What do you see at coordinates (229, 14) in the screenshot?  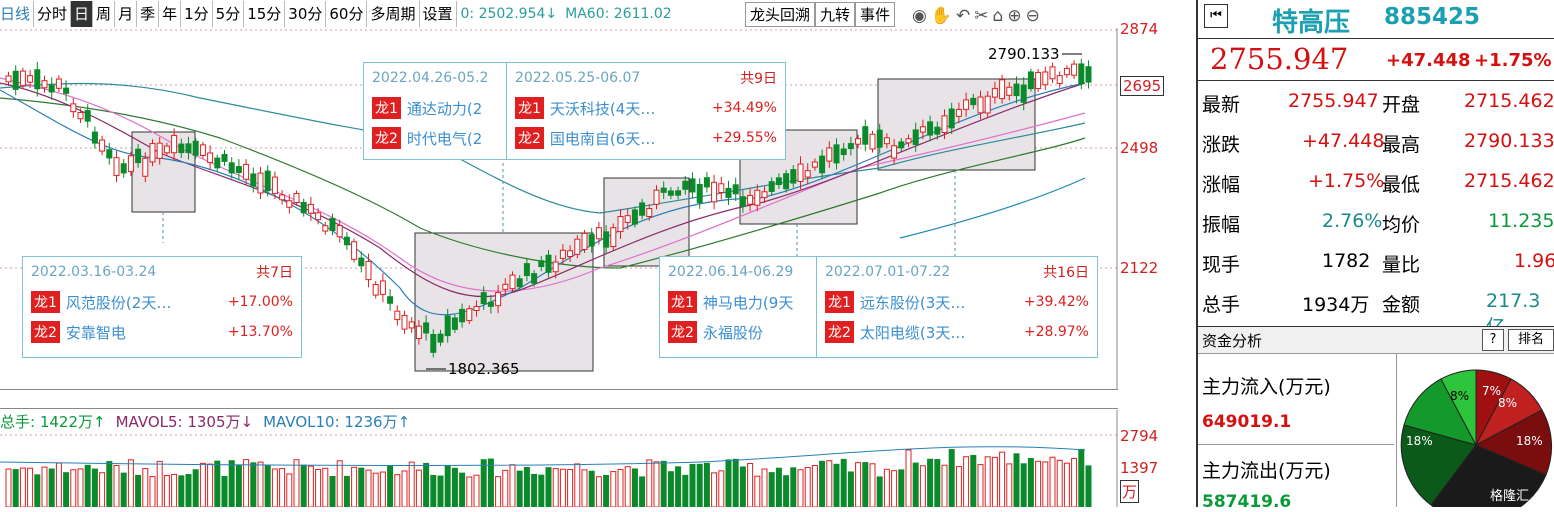 I see `tab-5min: 5分` at bounding box center [229, 14].